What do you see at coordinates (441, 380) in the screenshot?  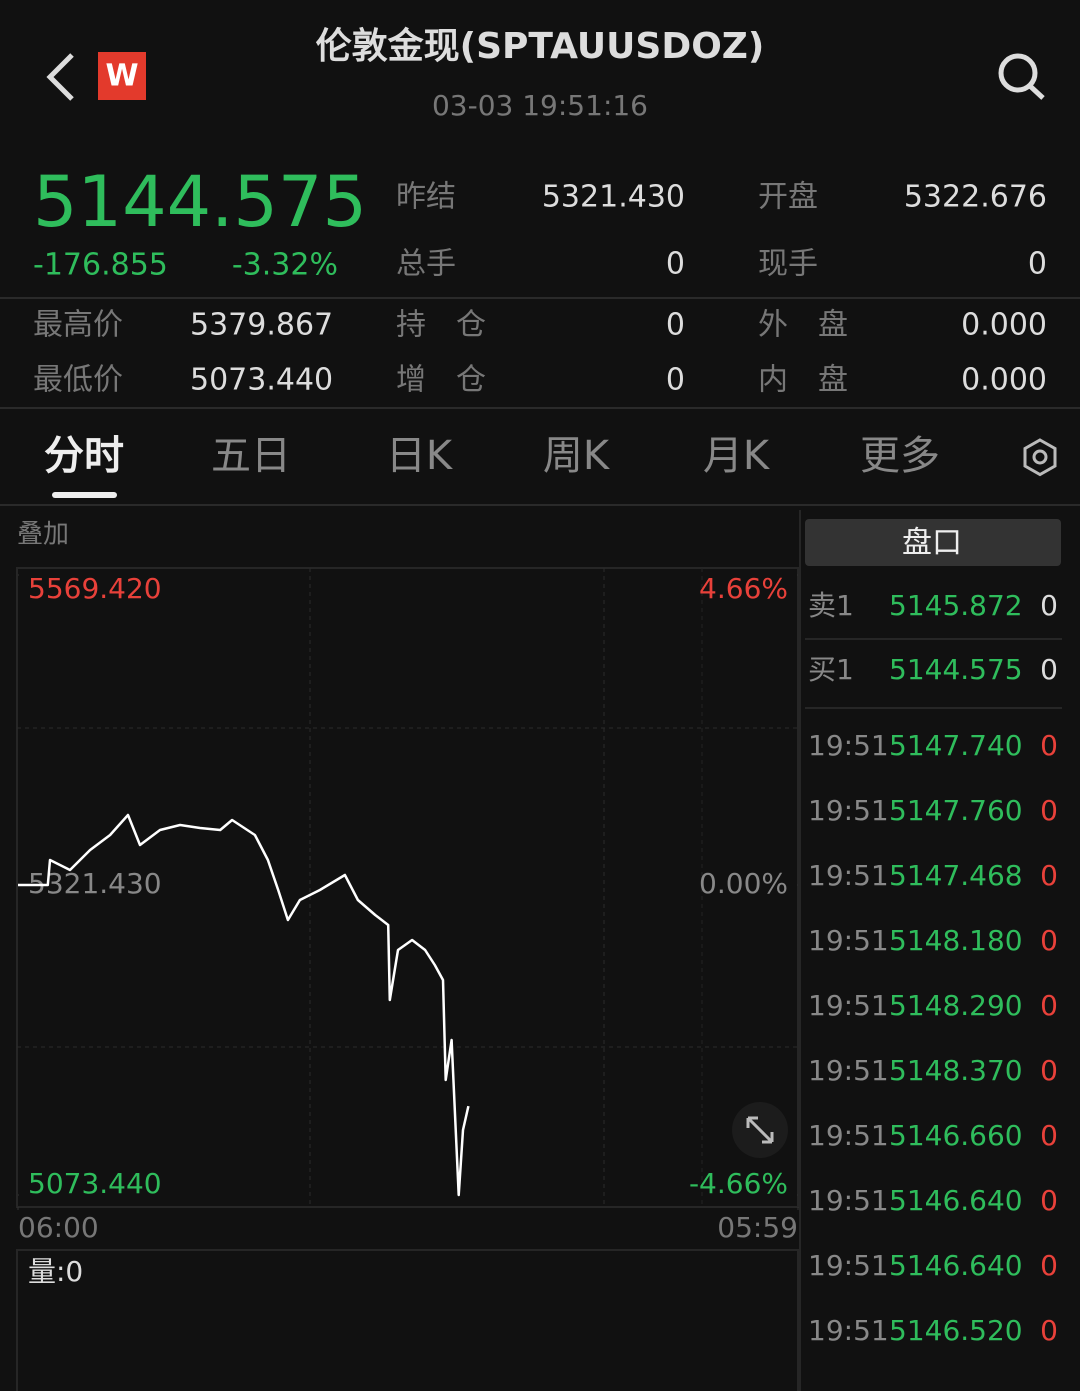 I see `field-label: 增 仓` at bounding box center [441, 380].